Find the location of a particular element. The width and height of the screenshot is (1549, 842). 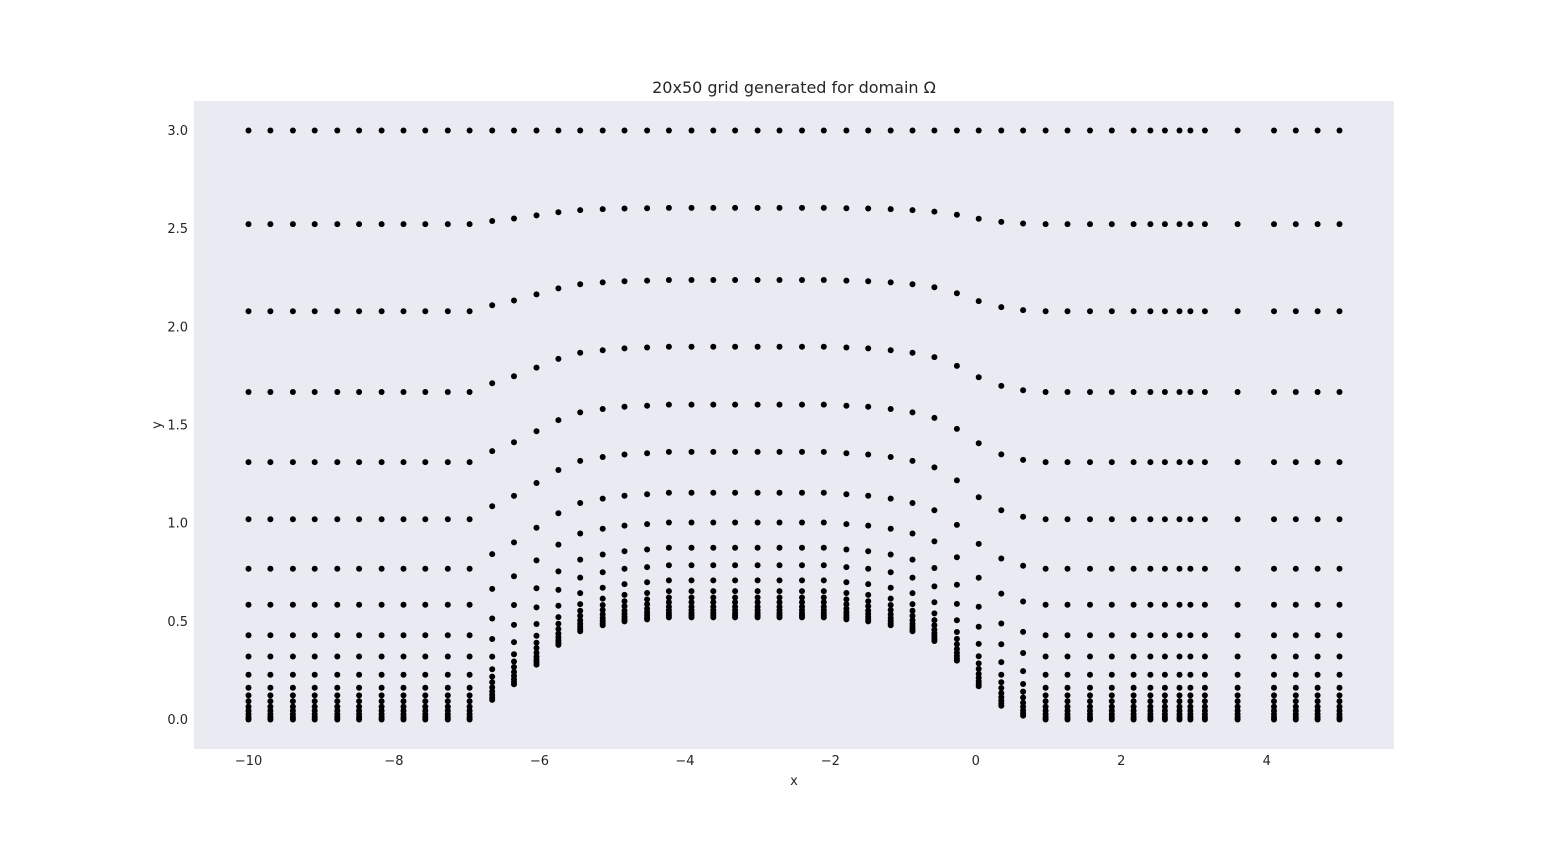

x-tick-label: −2 is located at coordinates (830, 761).